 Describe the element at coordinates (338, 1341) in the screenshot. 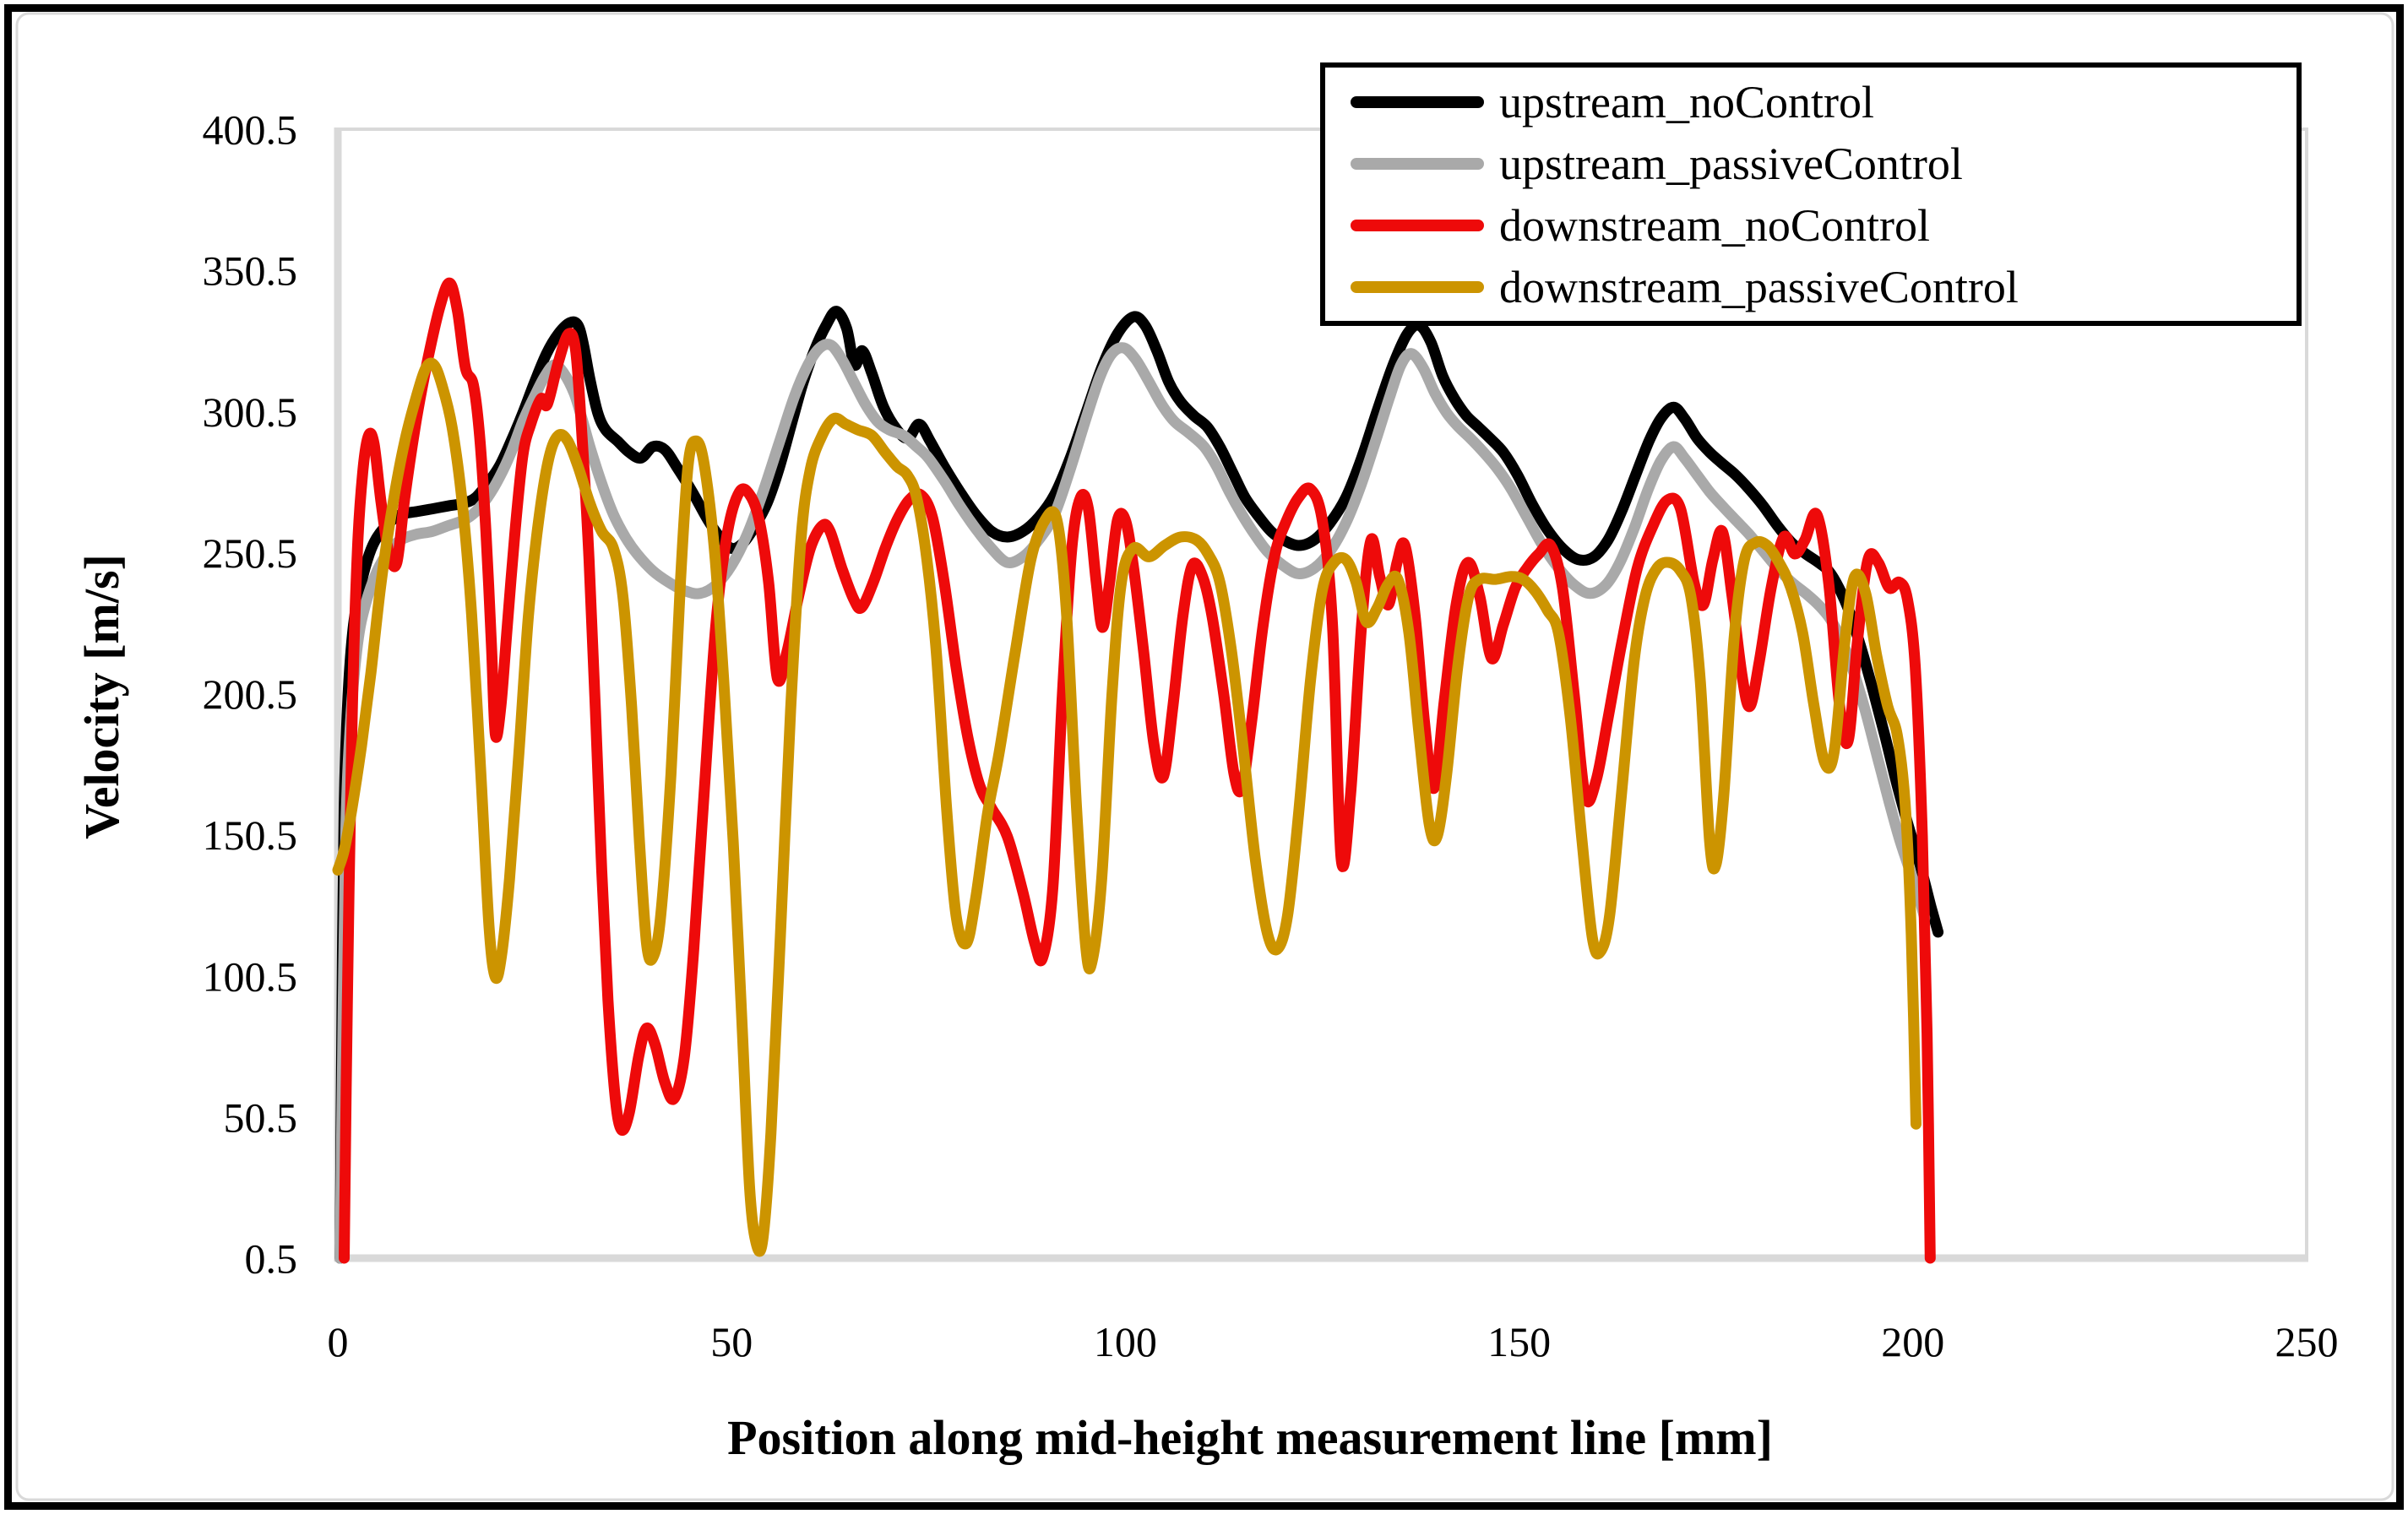

I see `x-tick-label: 0` at that location.